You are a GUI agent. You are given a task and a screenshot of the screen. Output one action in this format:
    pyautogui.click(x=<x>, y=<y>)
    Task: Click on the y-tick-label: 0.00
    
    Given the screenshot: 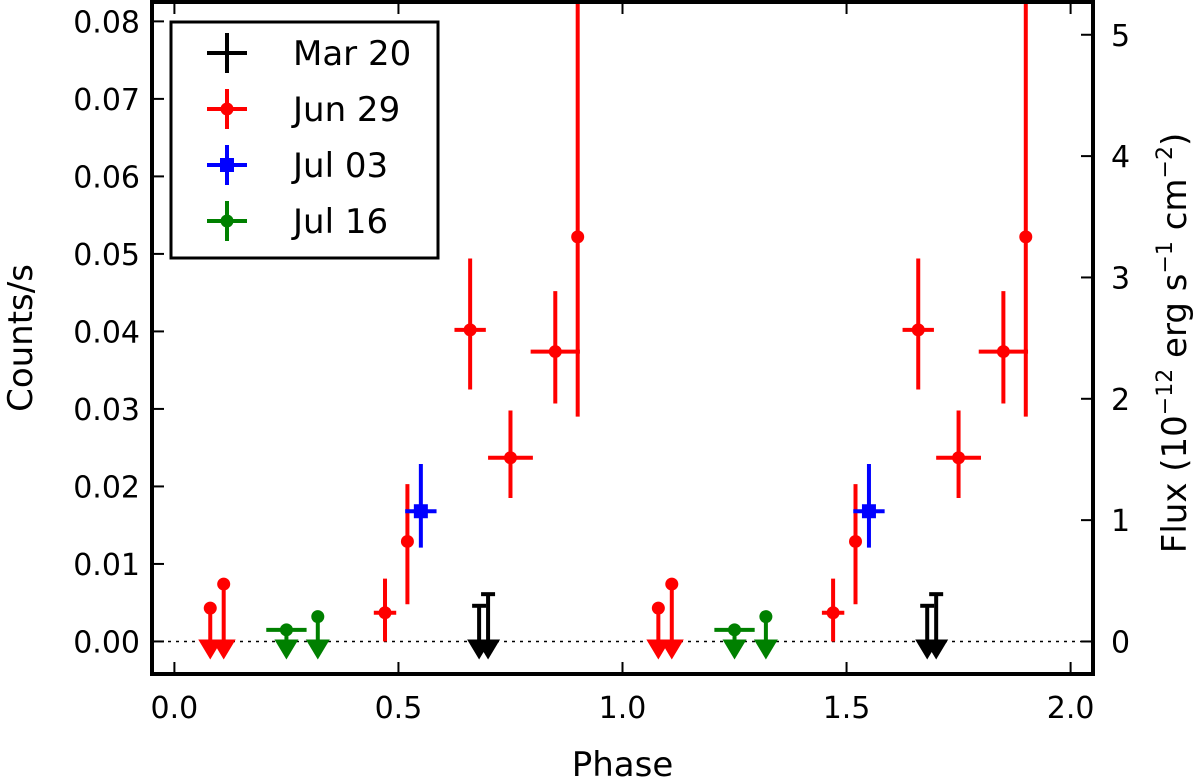 What is the action you would take?
    pyautogui.click(x=106, y=642)
    